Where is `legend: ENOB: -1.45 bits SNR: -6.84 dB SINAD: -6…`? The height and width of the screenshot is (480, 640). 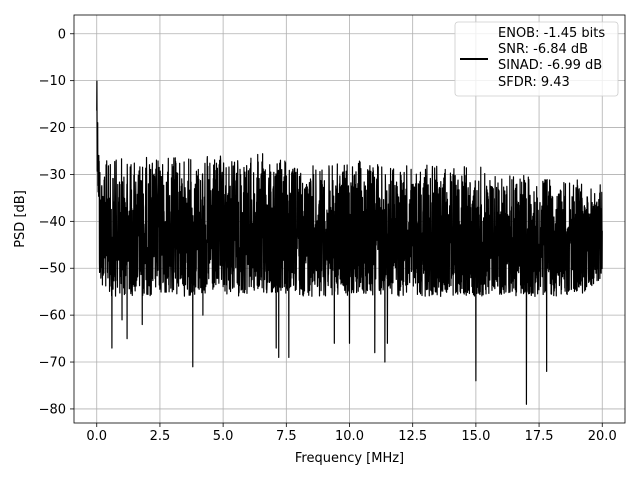
legend: ENOB: -1.45 bits SNR: -6.84 dB SINAD: -6… is located at coordinates (536, 59).